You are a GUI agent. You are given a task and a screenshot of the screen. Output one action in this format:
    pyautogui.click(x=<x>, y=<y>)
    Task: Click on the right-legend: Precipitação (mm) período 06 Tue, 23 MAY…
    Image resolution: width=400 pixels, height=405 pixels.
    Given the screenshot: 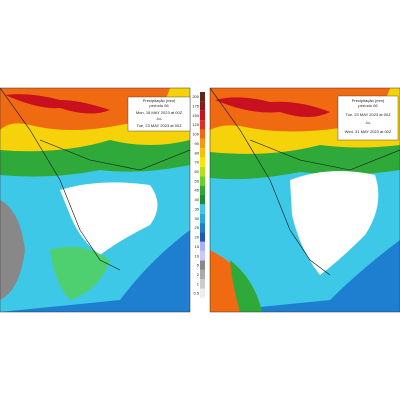 What is the action you would take?
    pyautogui.click(x=368, y=118)
    